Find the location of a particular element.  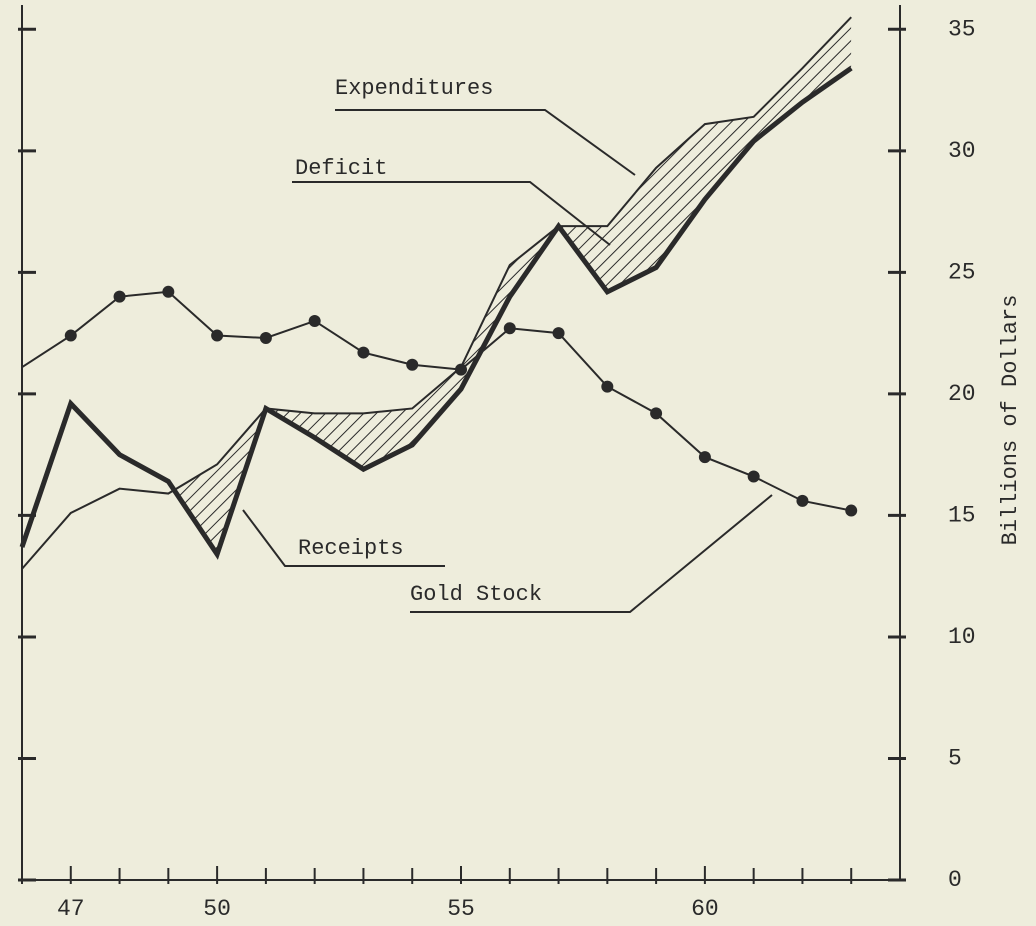

y-tick-label: 25 is located at coordinates (962, 272).